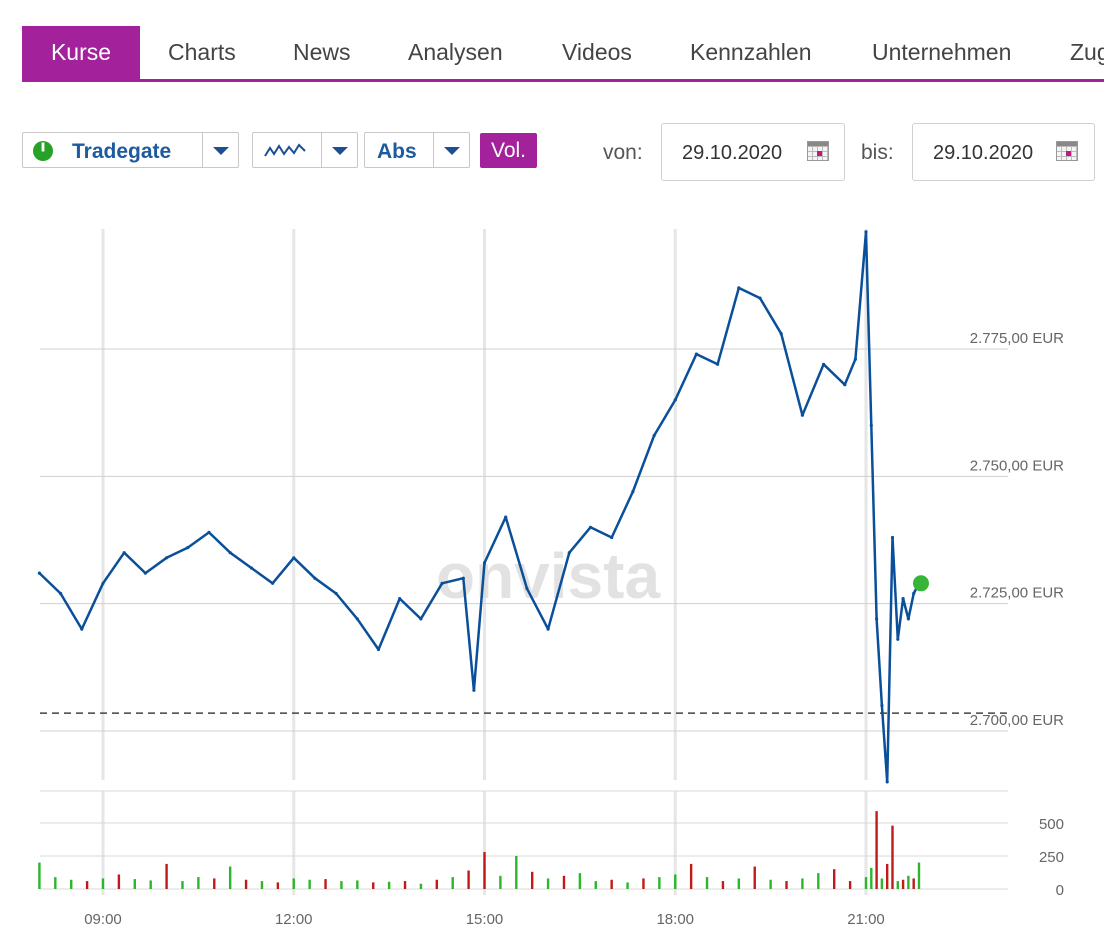  Describe the element at coordinates (1051, 857) in the screenshot. I see `vol-y-tick-label: 250` at that location.